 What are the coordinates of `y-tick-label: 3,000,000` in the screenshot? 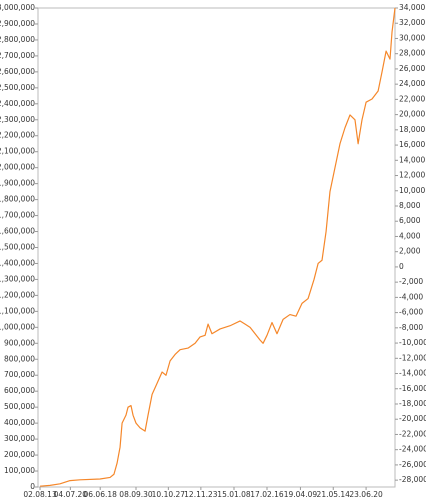 It's located at (17, 7).